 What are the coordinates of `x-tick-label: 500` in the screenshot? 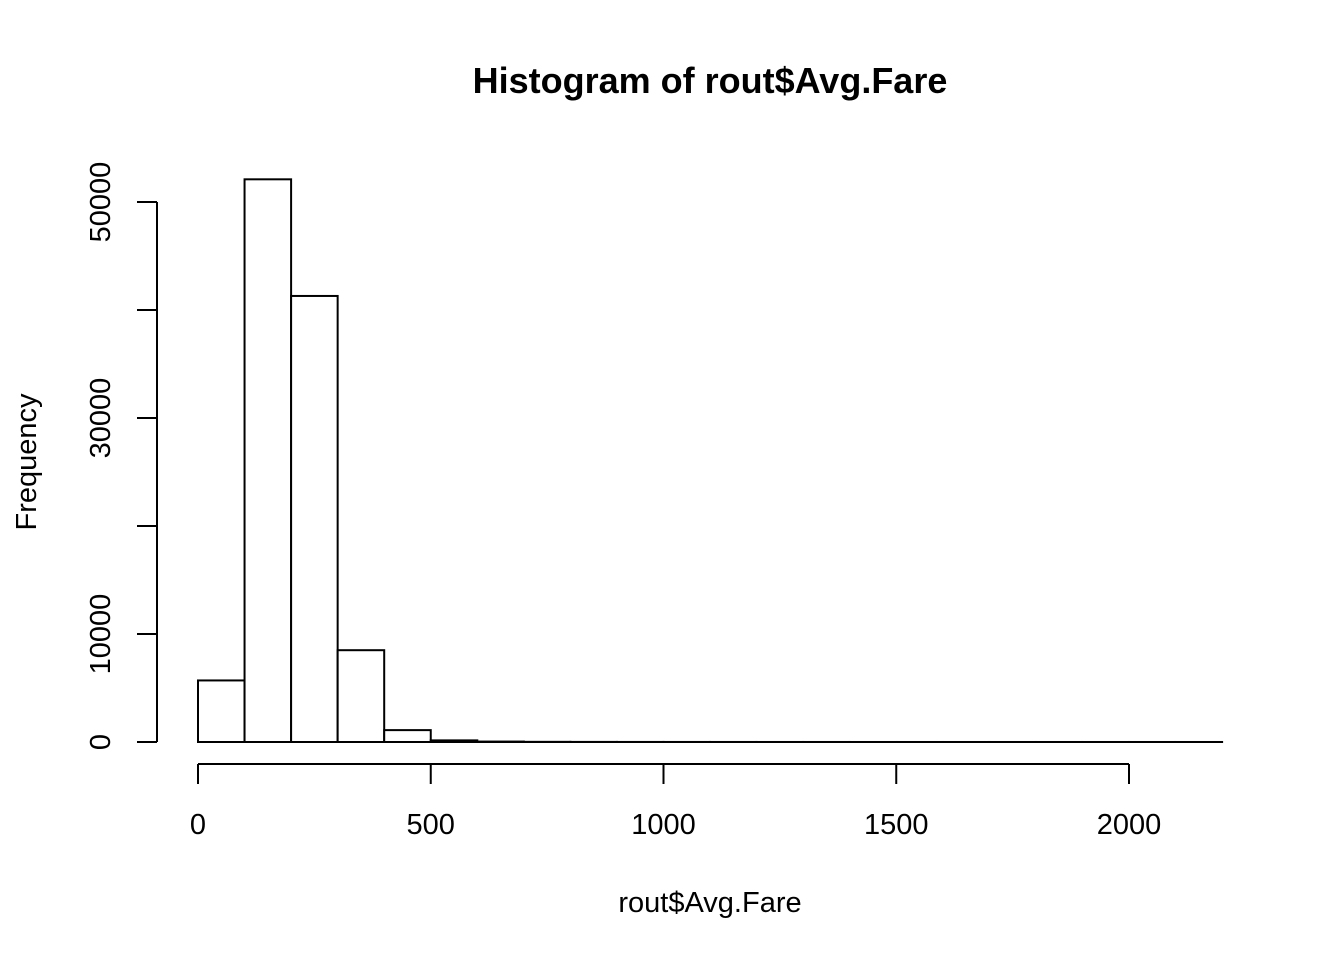 It's located at (431, 825).